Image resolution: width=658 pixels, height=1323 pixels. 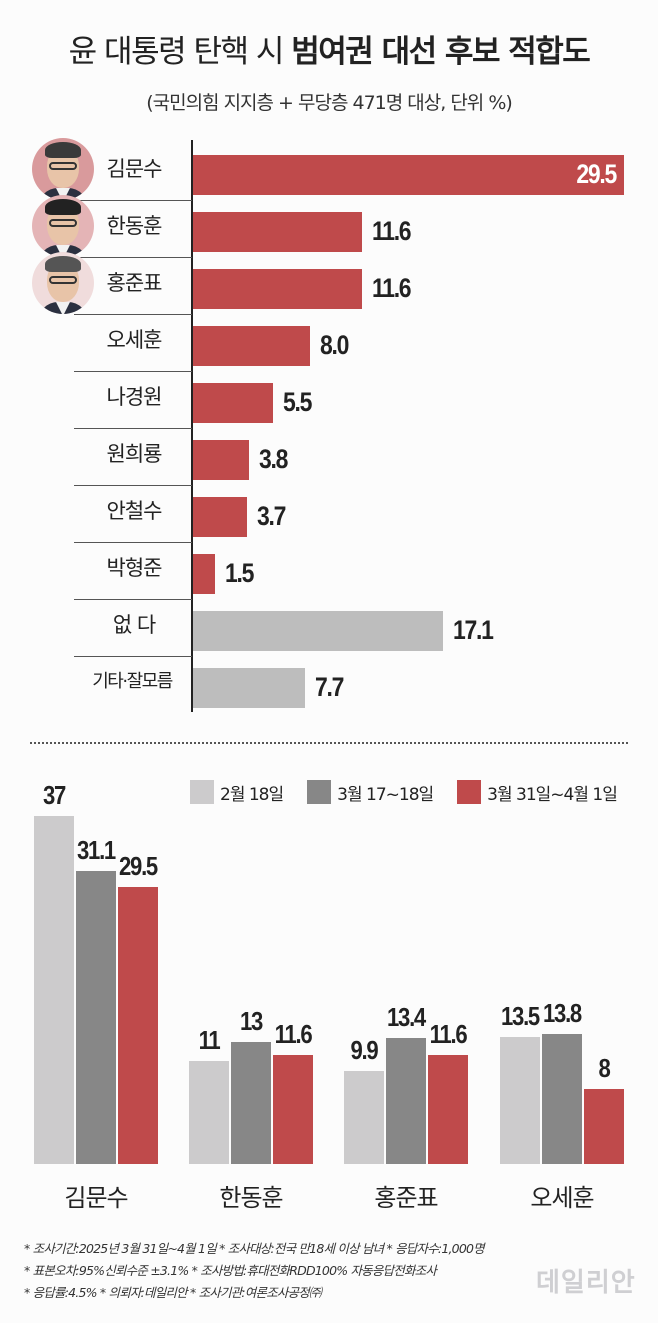 I want to click on bar-row: 오세훈 8.0, so click(x=329, y=341).